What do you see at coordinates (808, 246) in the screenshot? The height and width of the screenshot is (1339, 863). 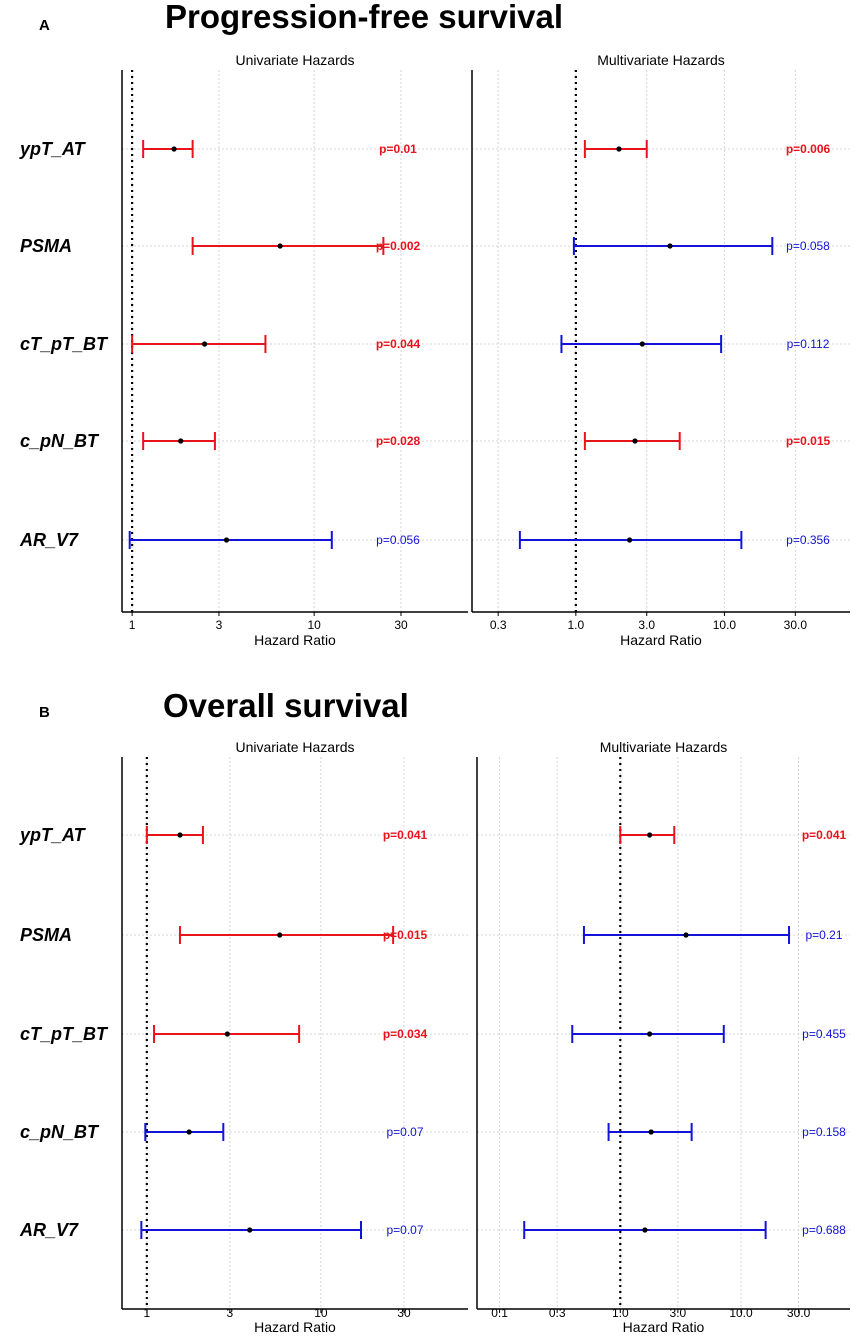 I see `p-value-label: p=0.058` at bounding box center [808, 246].